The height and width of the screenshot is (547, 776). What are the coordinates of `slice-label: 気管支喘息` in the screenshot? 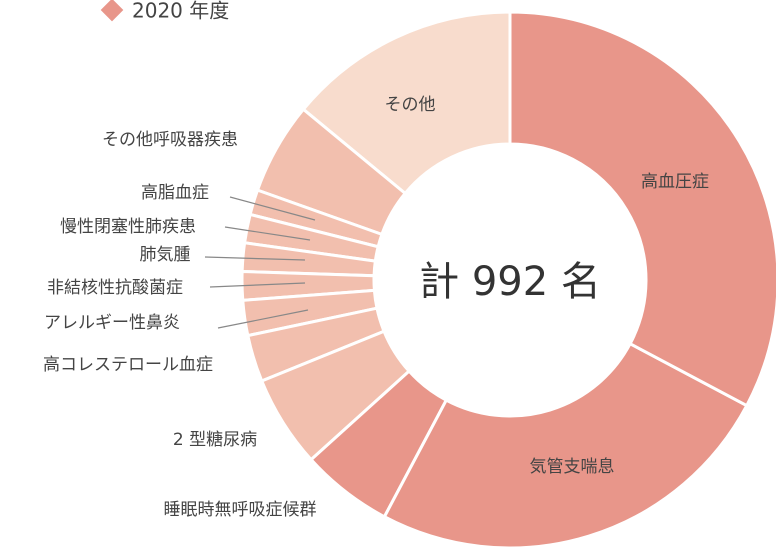 It's located at (572, 467).